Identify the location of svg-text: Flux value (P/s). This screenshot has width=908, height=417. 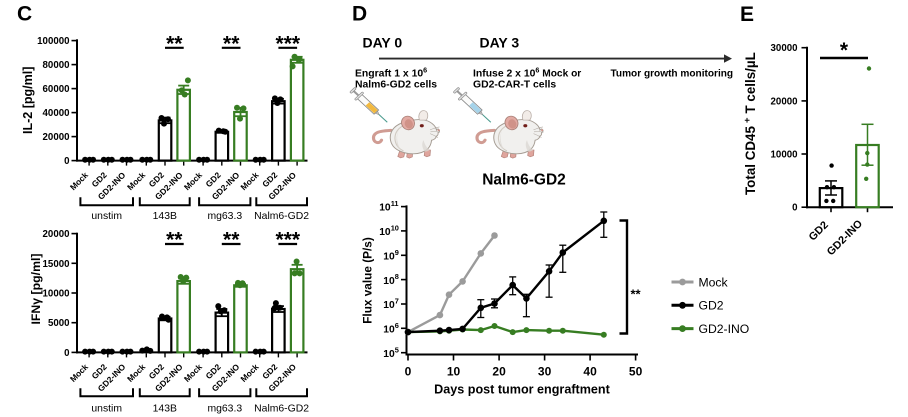
(368, 280).